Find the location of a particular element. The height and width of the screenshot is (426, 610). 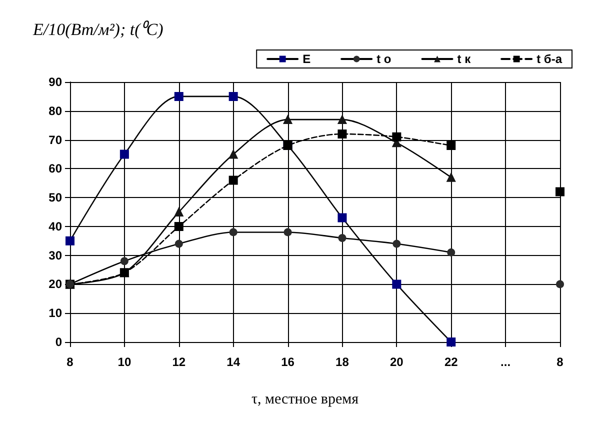

legend-label: t б-а is located at coordinates (549, 59).